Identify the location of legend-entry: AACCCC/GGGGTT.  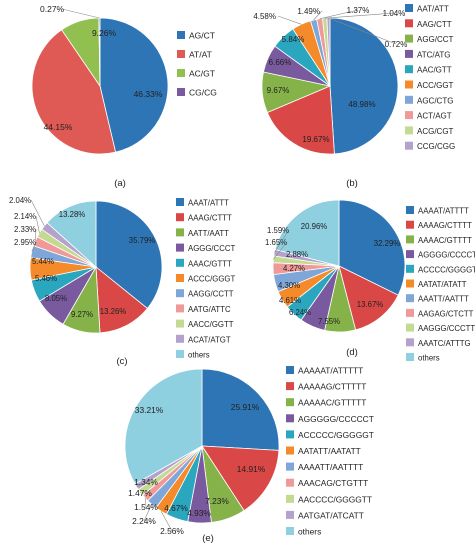
(335, 499).